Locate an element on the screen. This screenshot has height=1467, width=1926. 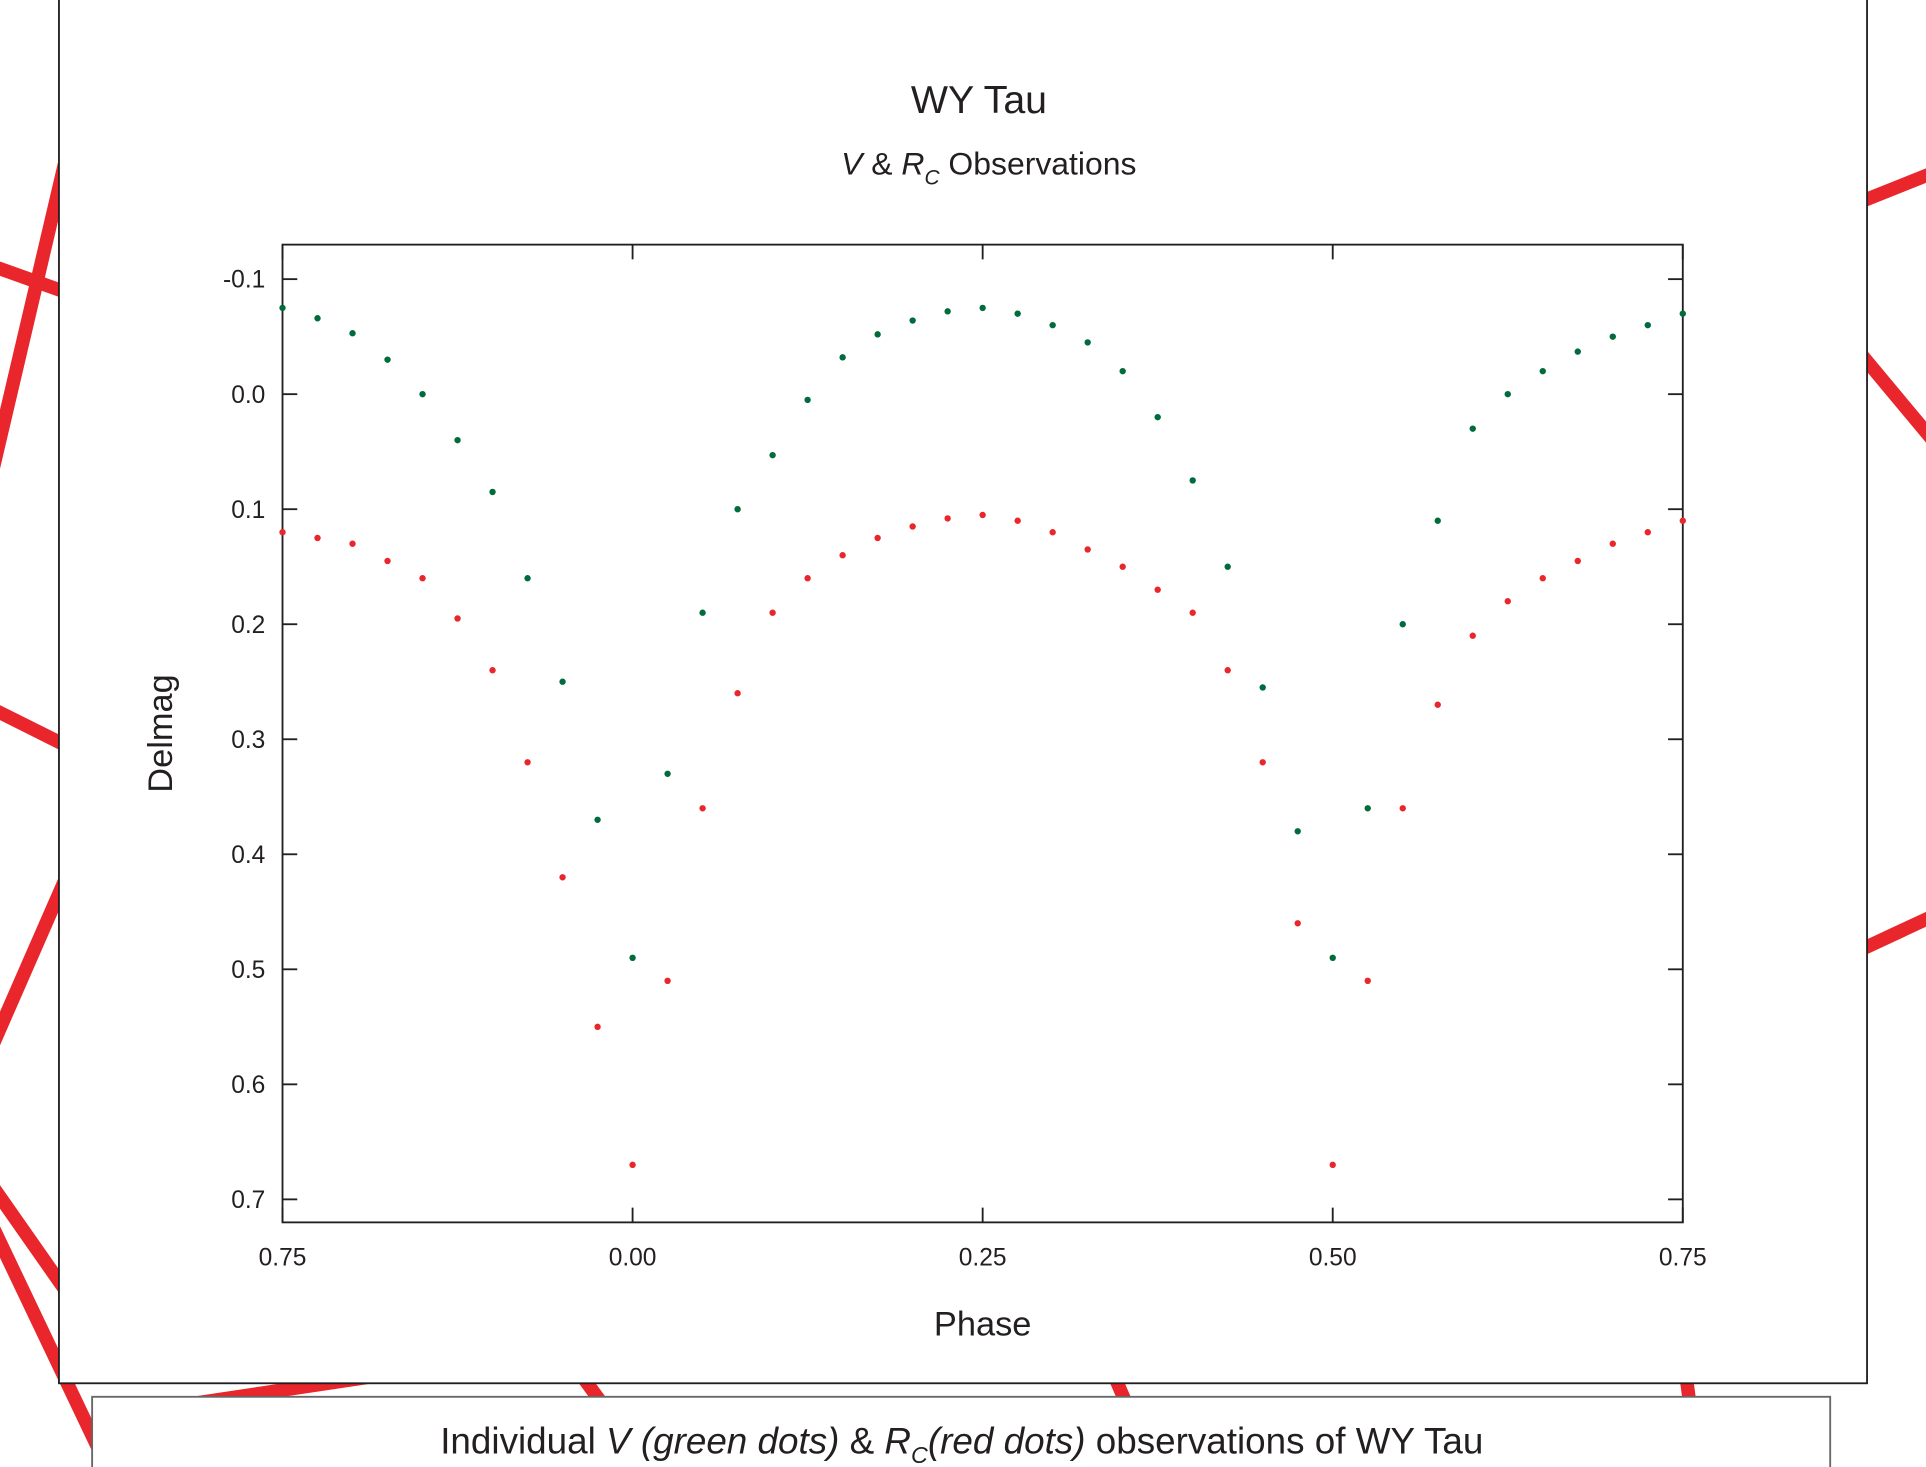
caption-part: V (green dots) is located at coordinates (722, 1440).